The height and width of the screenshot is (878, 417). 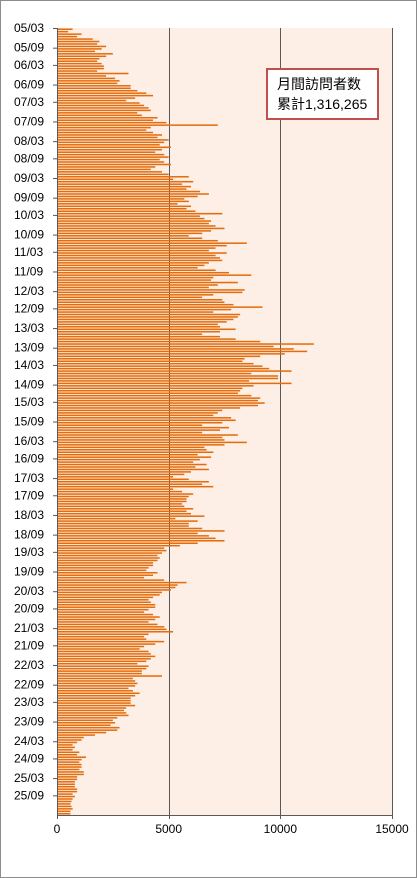 I want to click on y-tick-label: 20/09, so click(x=29, y=608).